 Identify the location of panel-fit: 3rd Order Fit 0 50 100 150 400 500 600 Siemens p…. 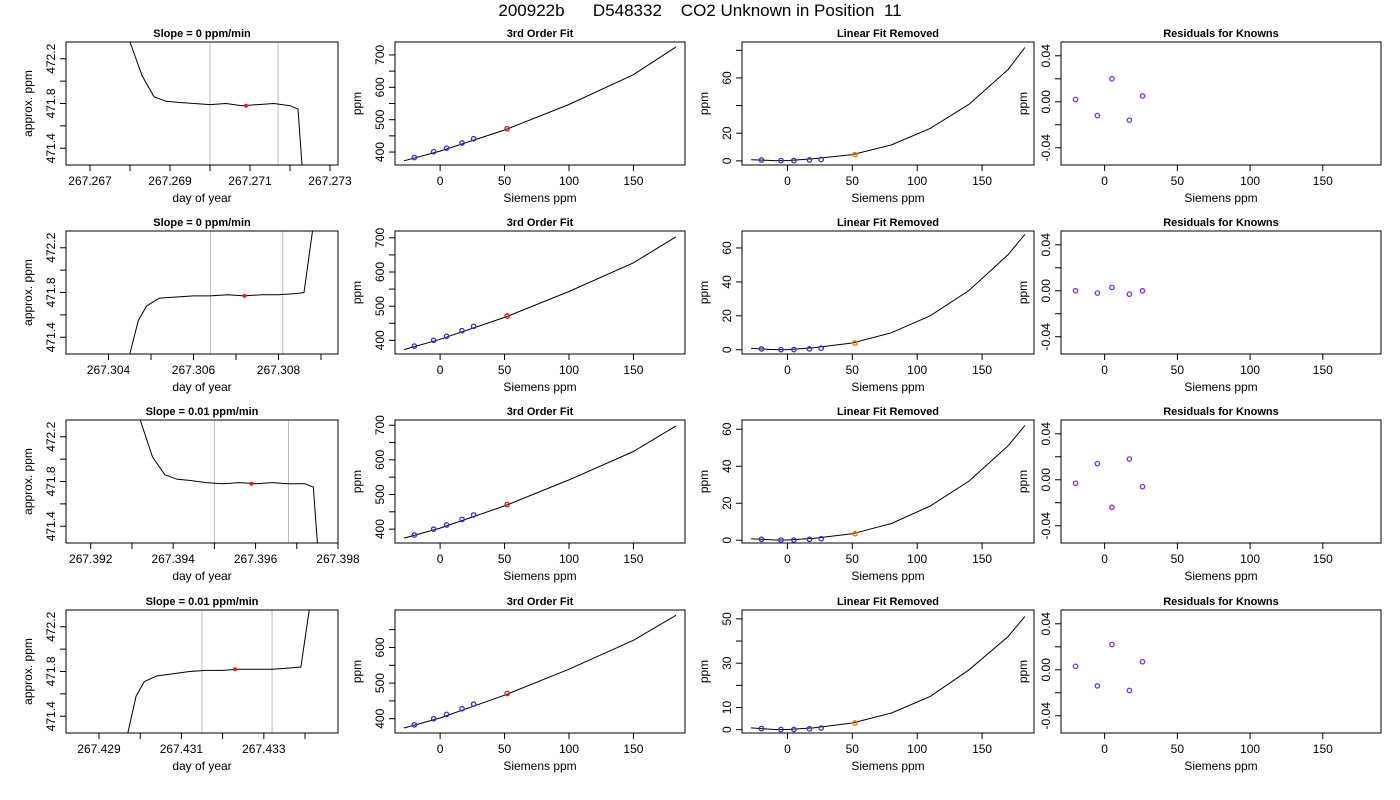
(518, 684).